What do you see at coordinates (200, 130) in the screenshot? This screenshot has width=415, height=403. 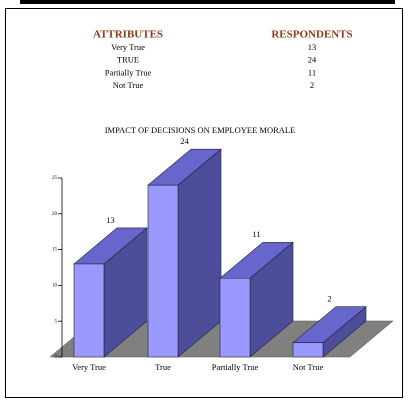 I see `chart-title: IMPACT OF DECISIONS ON EMPLOYEE MORALE` at bounding box center [200, 130].